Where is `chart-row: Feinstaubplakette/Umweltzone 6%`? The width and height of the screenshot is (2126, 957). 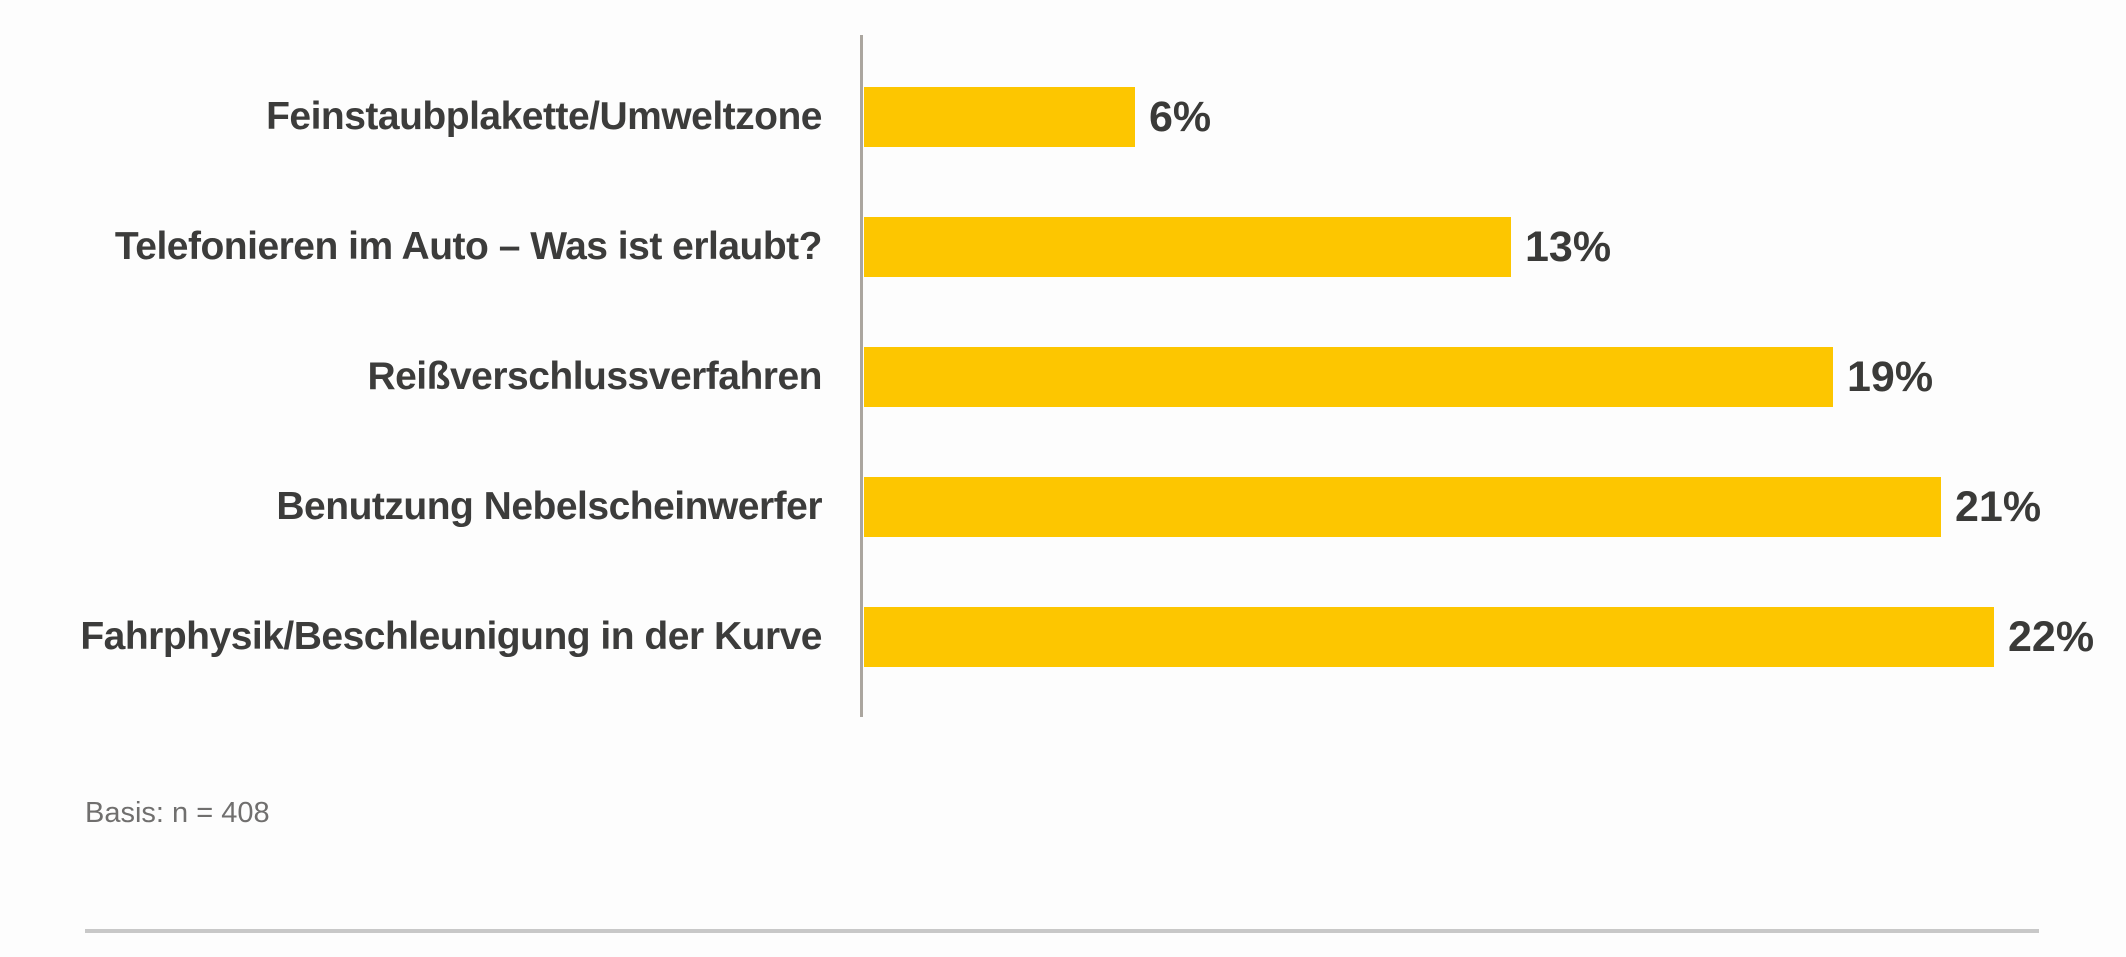
chart-row: Feinstaubplakette/Umweltzone 6% is located at coordinates (1063, 117).